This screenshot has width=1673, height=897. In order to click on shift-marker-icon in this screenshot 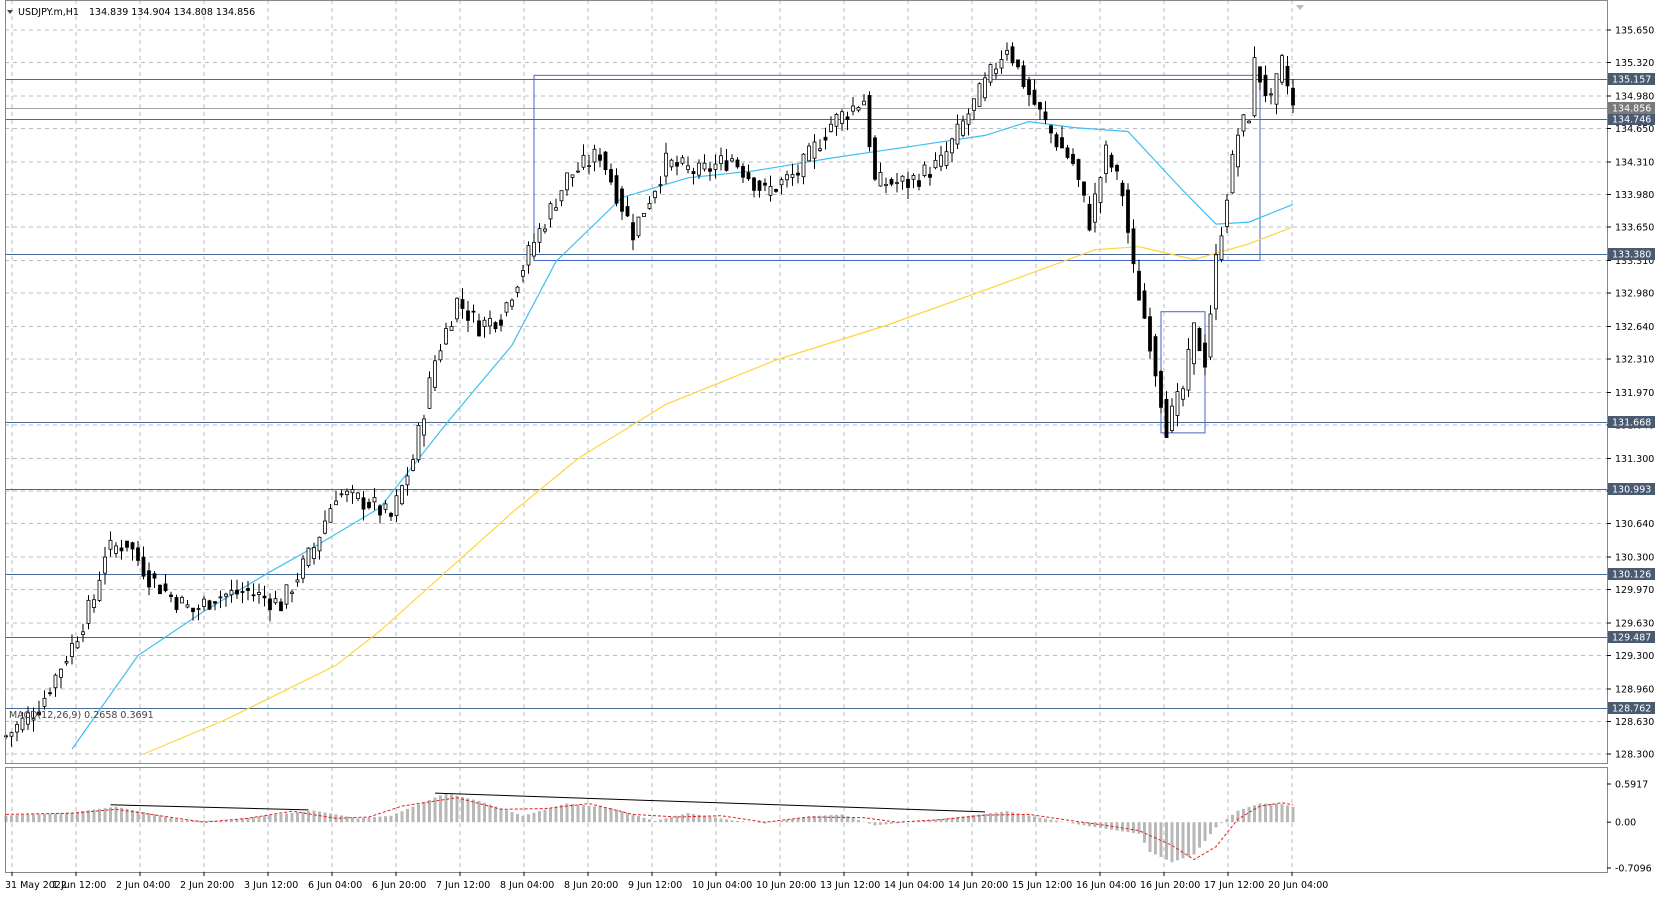, I will do `click(1300, 7)`.